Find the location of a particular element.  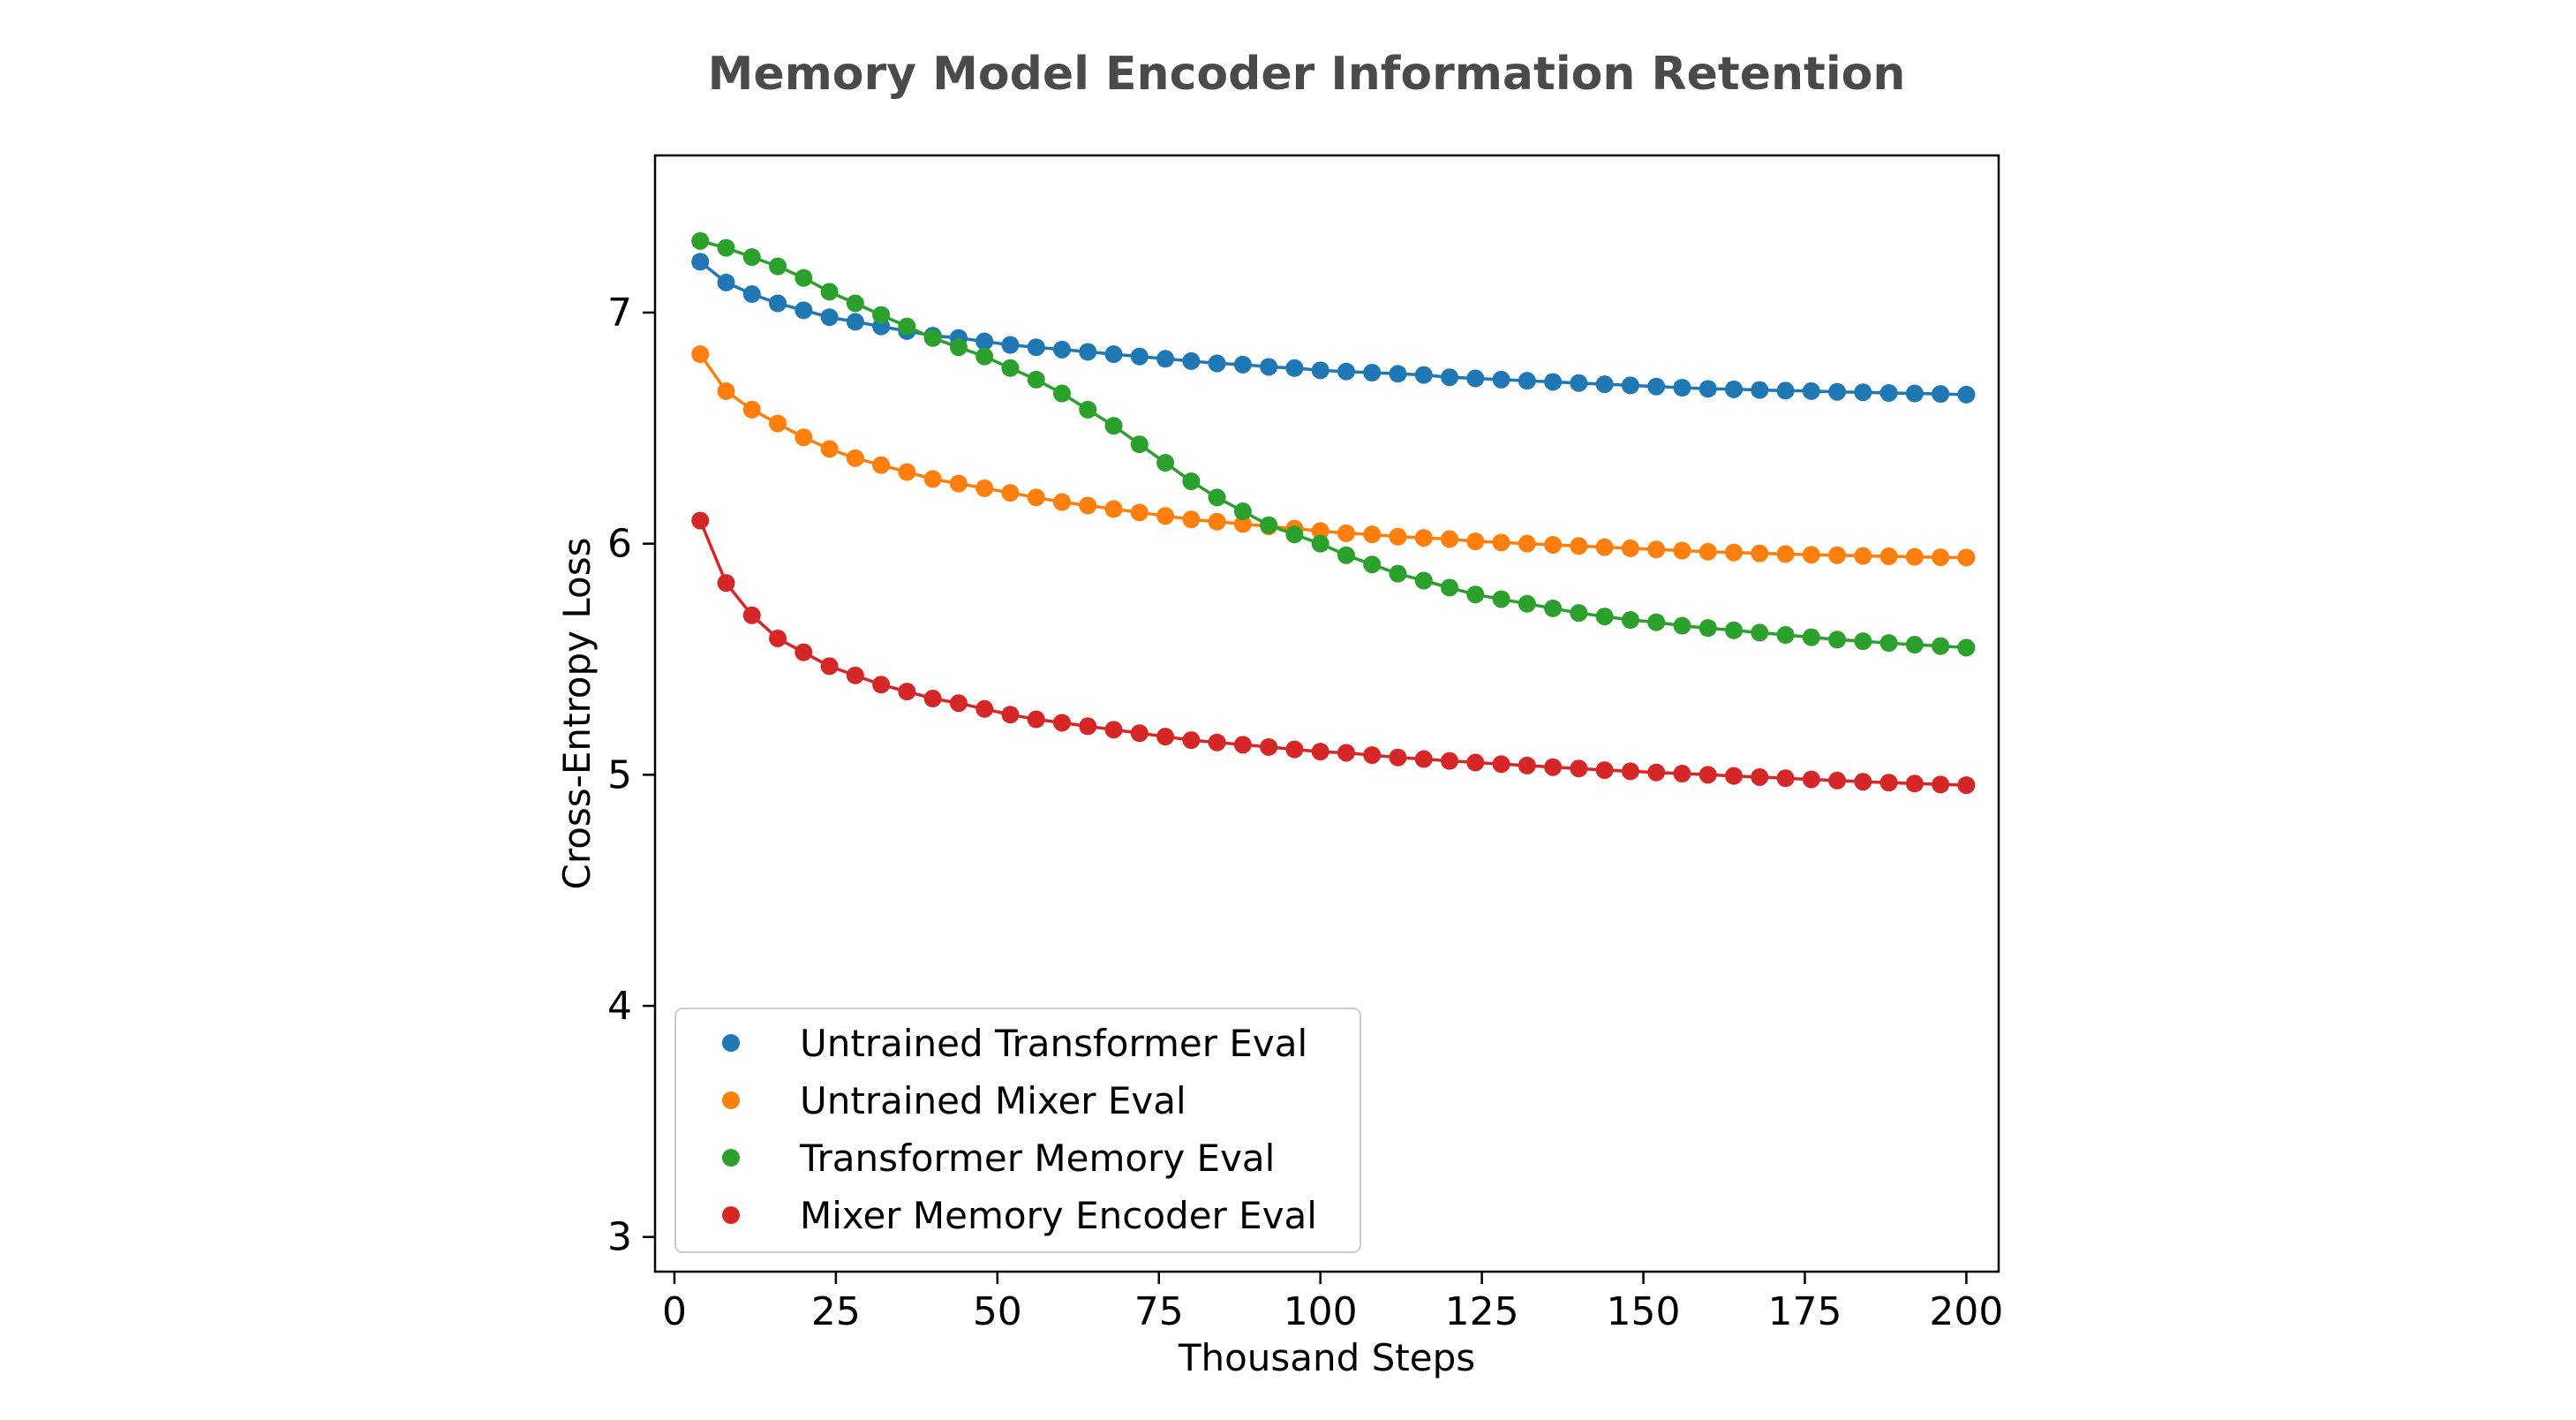

legend-entry: Untrained Transformer Eval is located at coordinates (1053, 1043).